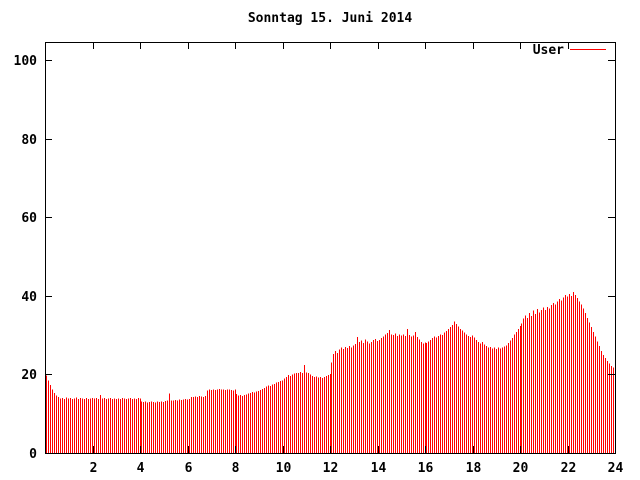  What do you see at coordinates (379, 468) in the screenshot?
I see `x-tick-label: 14` at bounding box center [379, 468].